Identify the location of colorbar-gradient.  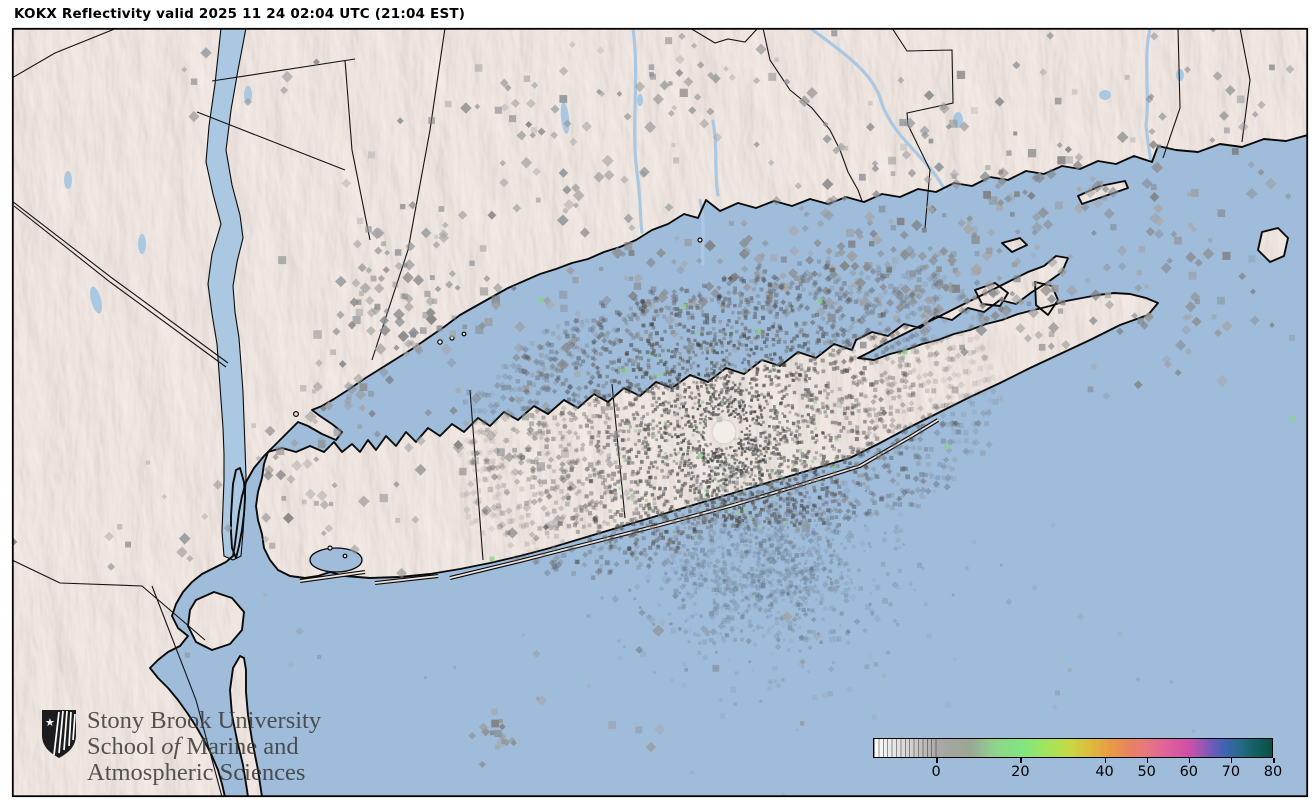
(1073, 748).